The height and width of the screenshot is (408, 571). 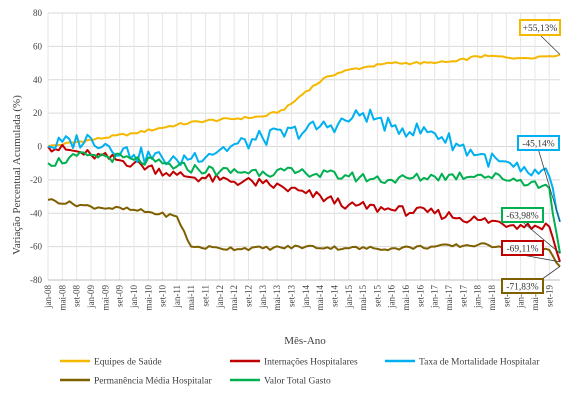 I want to click on x-tick-label: set-08, so click(x=77, y=296).